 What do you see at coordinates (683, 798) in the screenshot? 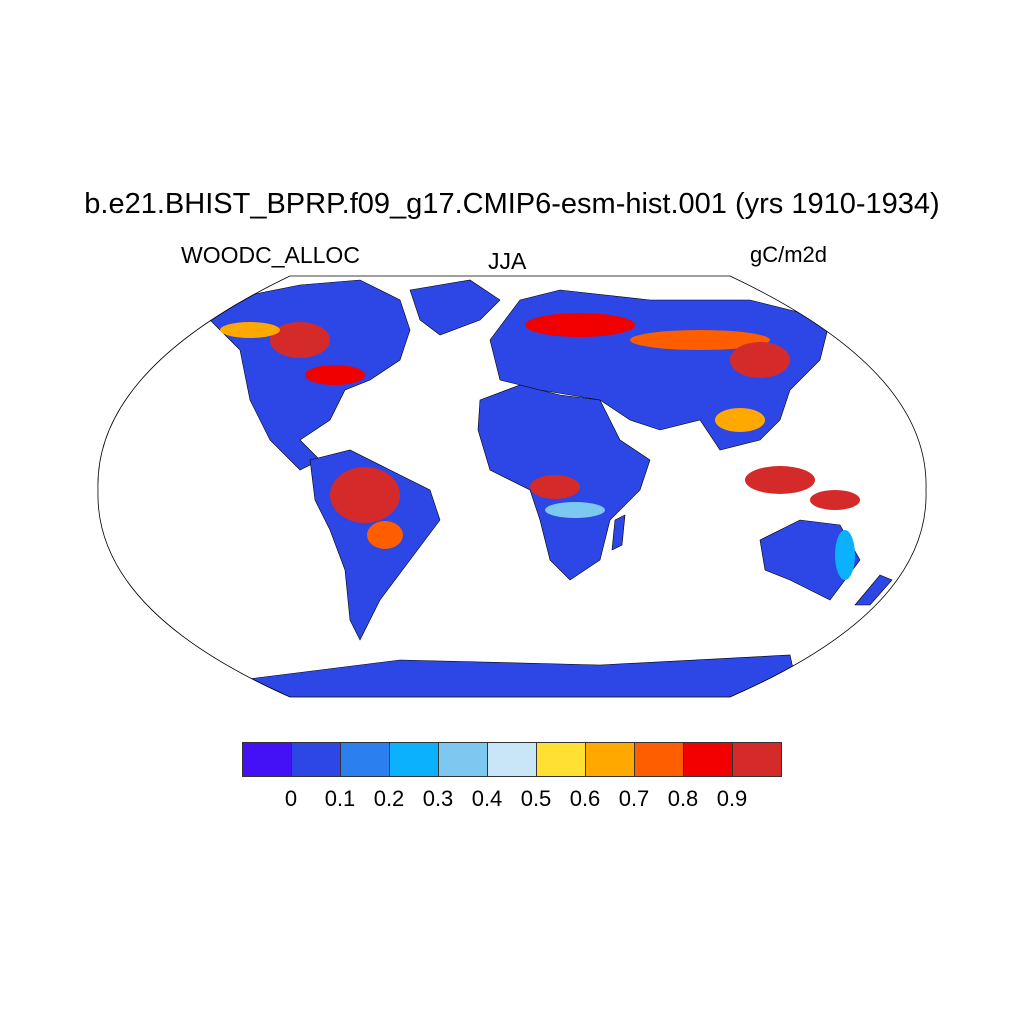
I see `colorbar-tick-label: 0.8` at bounding box center [683, 798].